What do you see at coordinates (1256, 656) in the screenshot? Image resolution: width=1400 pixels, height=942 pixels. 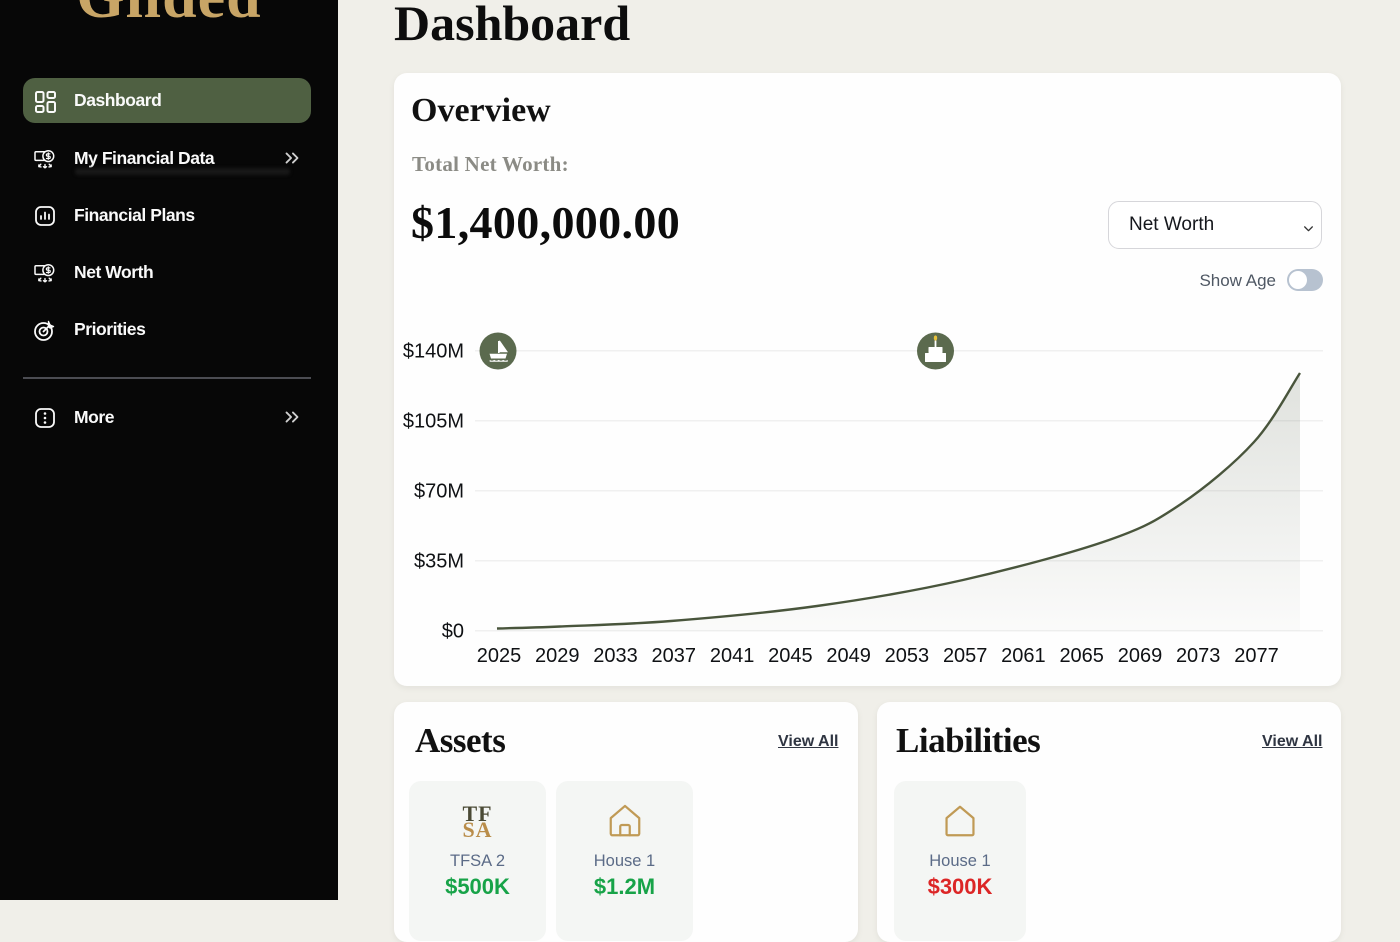 I see `svg-text: 2077` at bounding box center [1256, 656].